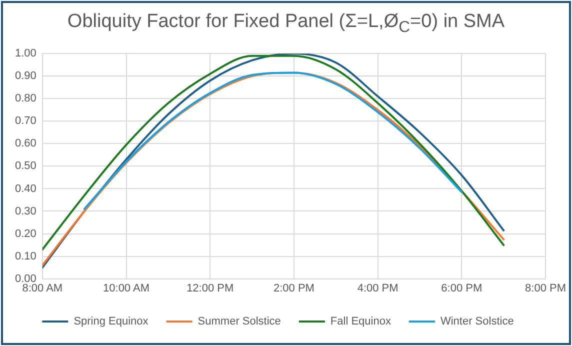 Image resolution: width=572 pixels, height=346 pixels. What do you see at coordinates (25, 211) in the screenshot?
I see `y-tick-label: 0.30` at bounding box center [25, 211].